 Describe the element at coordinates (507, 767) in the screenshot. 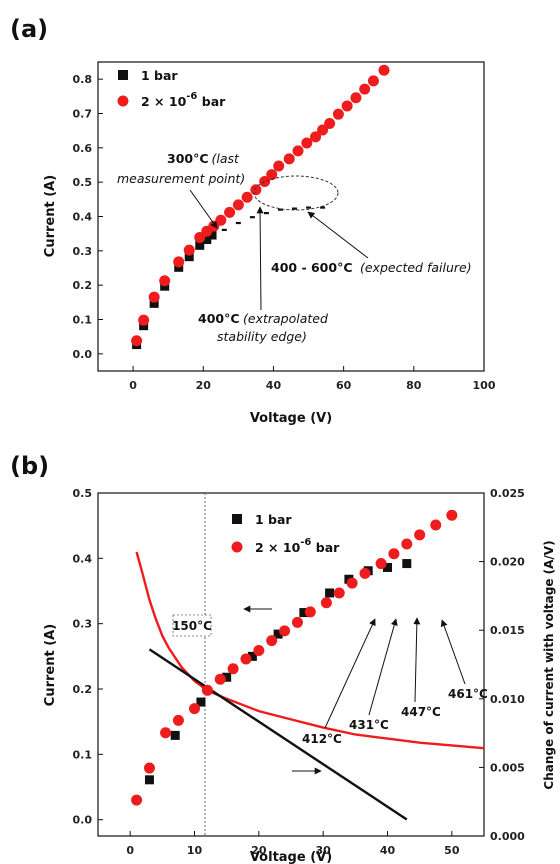

I see `panel-b-y2-tick-label: 0.005` at that location.